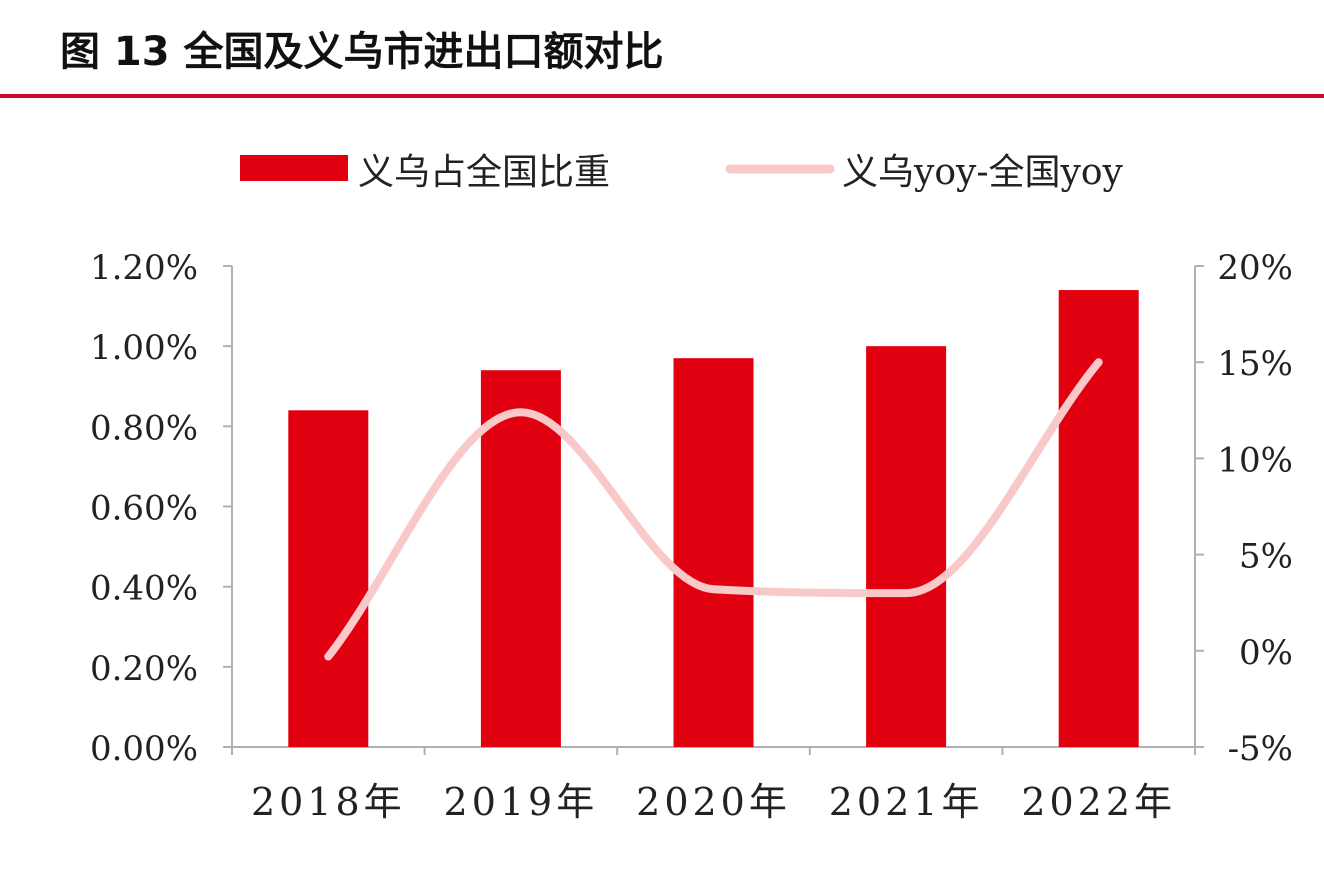 The height and width of the screenshot is (890, 1324). What do you see at coordinates (983, 172) in the screenshot?
I see `legend-line-label: 义乌yoy-全国yoy` at bounding box center [983, 172].